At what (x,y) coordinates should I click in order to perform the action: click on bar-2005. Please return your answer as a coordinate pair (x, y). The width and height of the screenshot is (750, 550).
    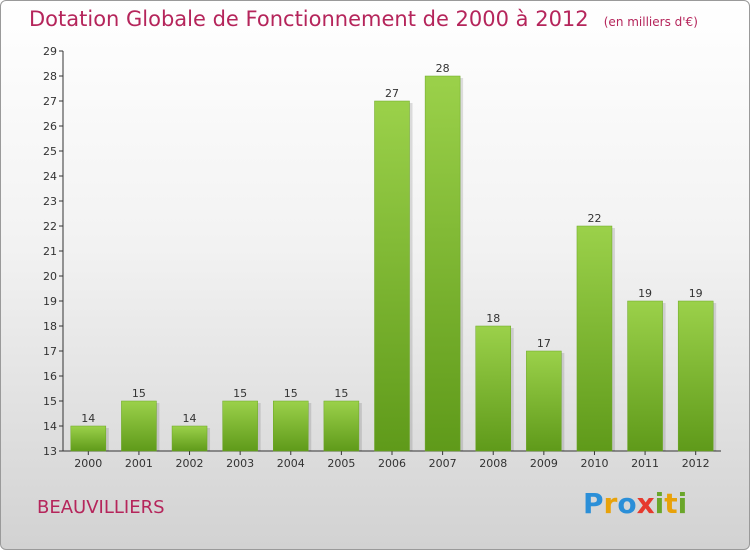
    Looking at the image, I should click on (341, 426).